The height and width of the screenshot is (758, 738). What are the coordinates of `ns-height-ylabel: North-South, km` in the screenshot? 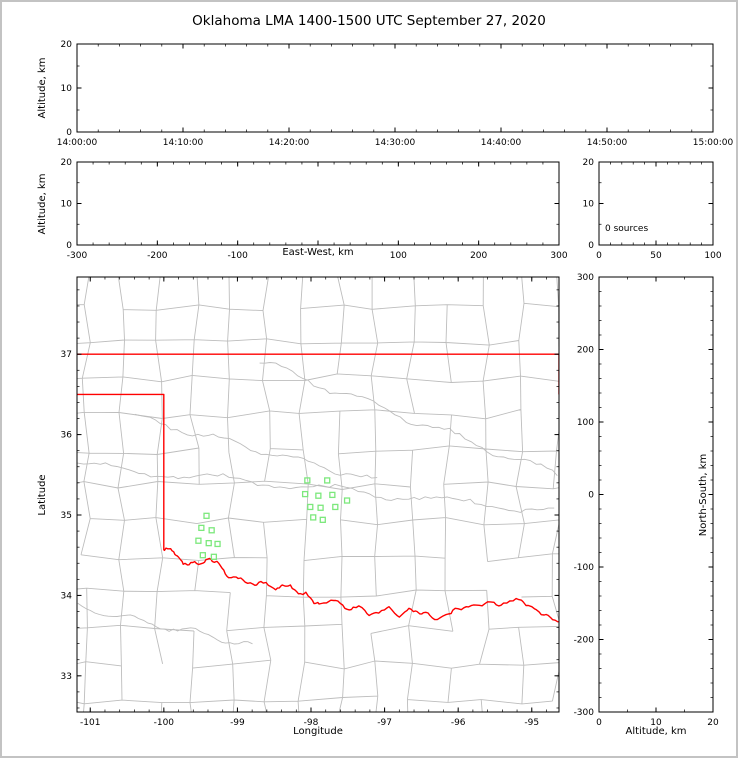 It's located at (703, 495).